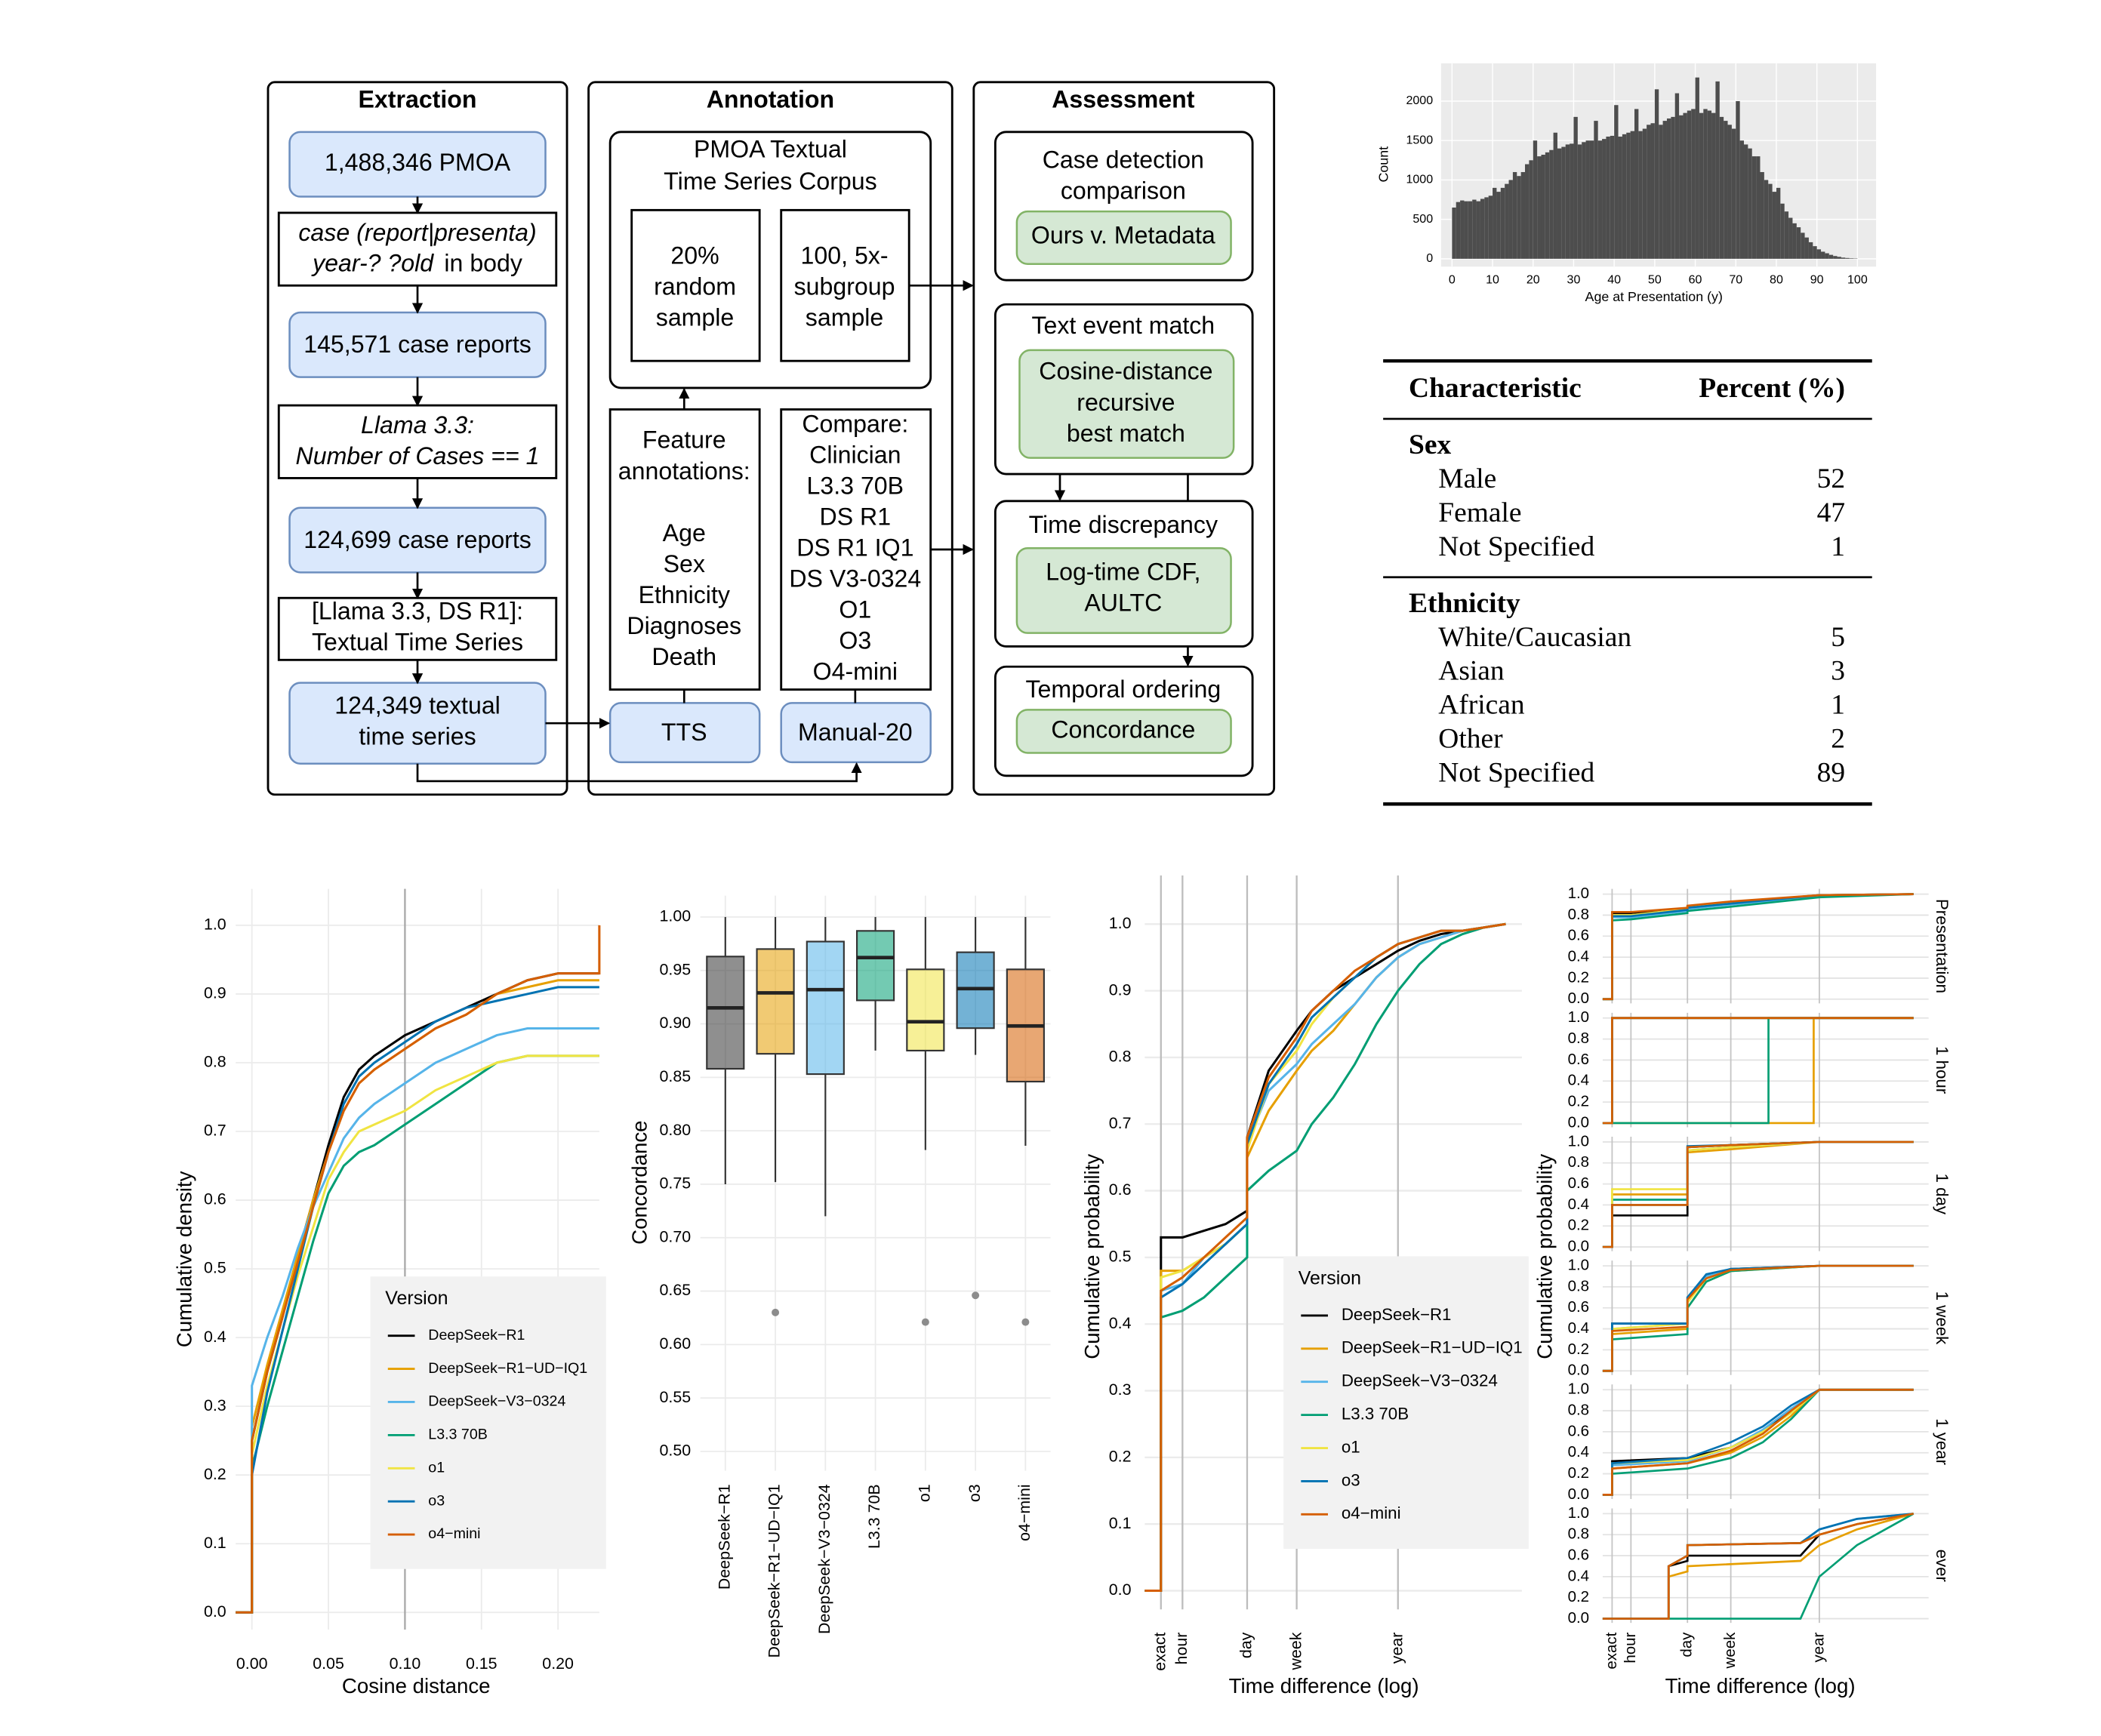 The width and height of the screenshot is (2101, 1736). Describe the element at coordinates (1123, 524) in the screenshot. I see `node-text: Time discrepancy` at that location.